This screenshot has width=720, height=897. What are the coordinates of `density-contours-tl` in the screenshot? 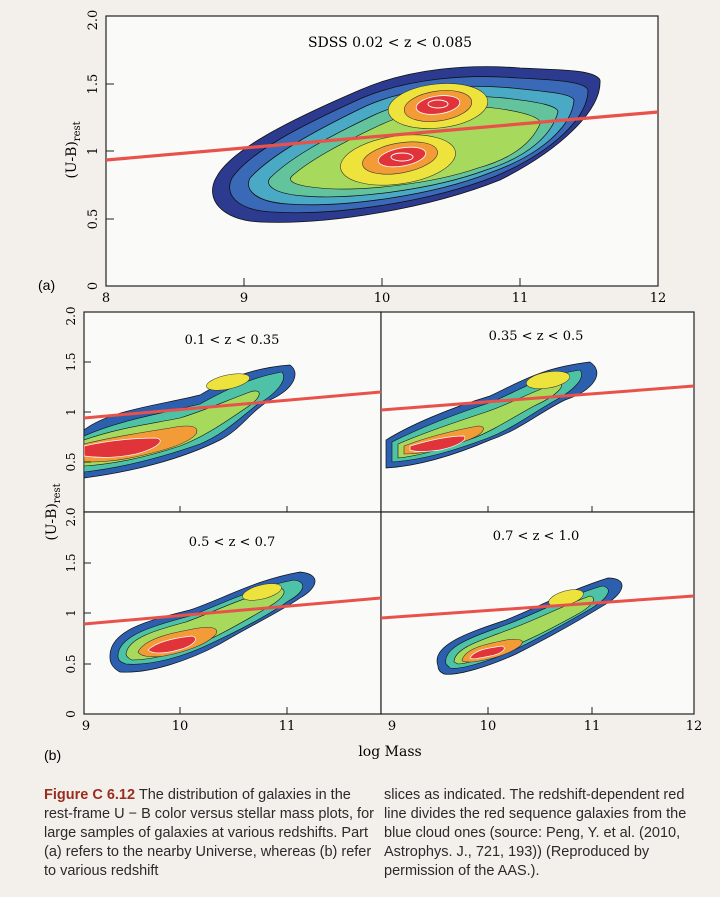 It's located at (232, 421).